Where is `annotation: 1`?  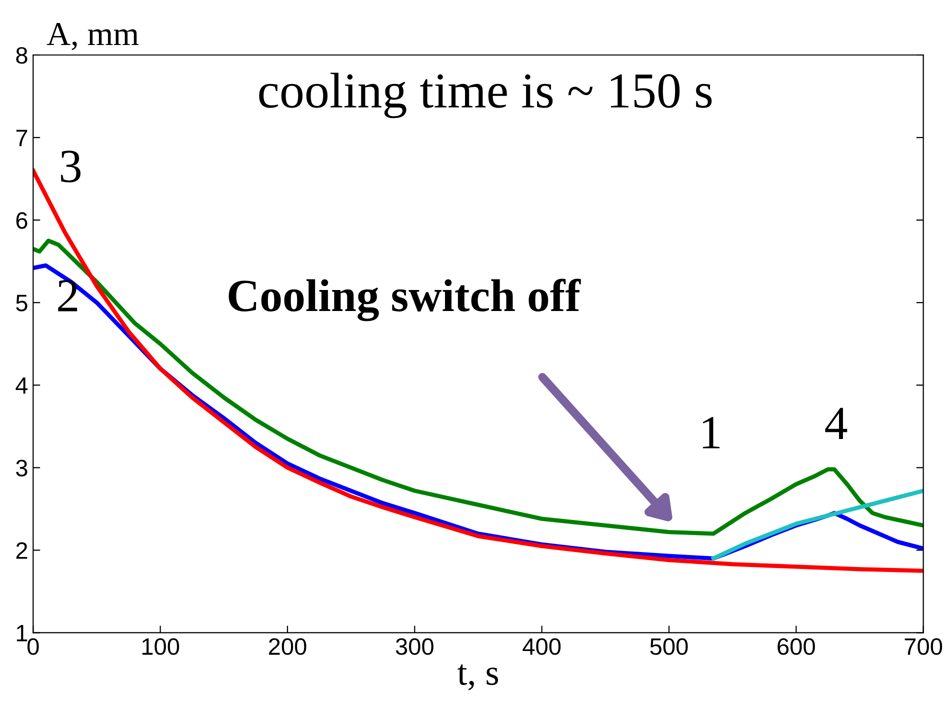
annotation: 1 is located at coordinates (711, 432).